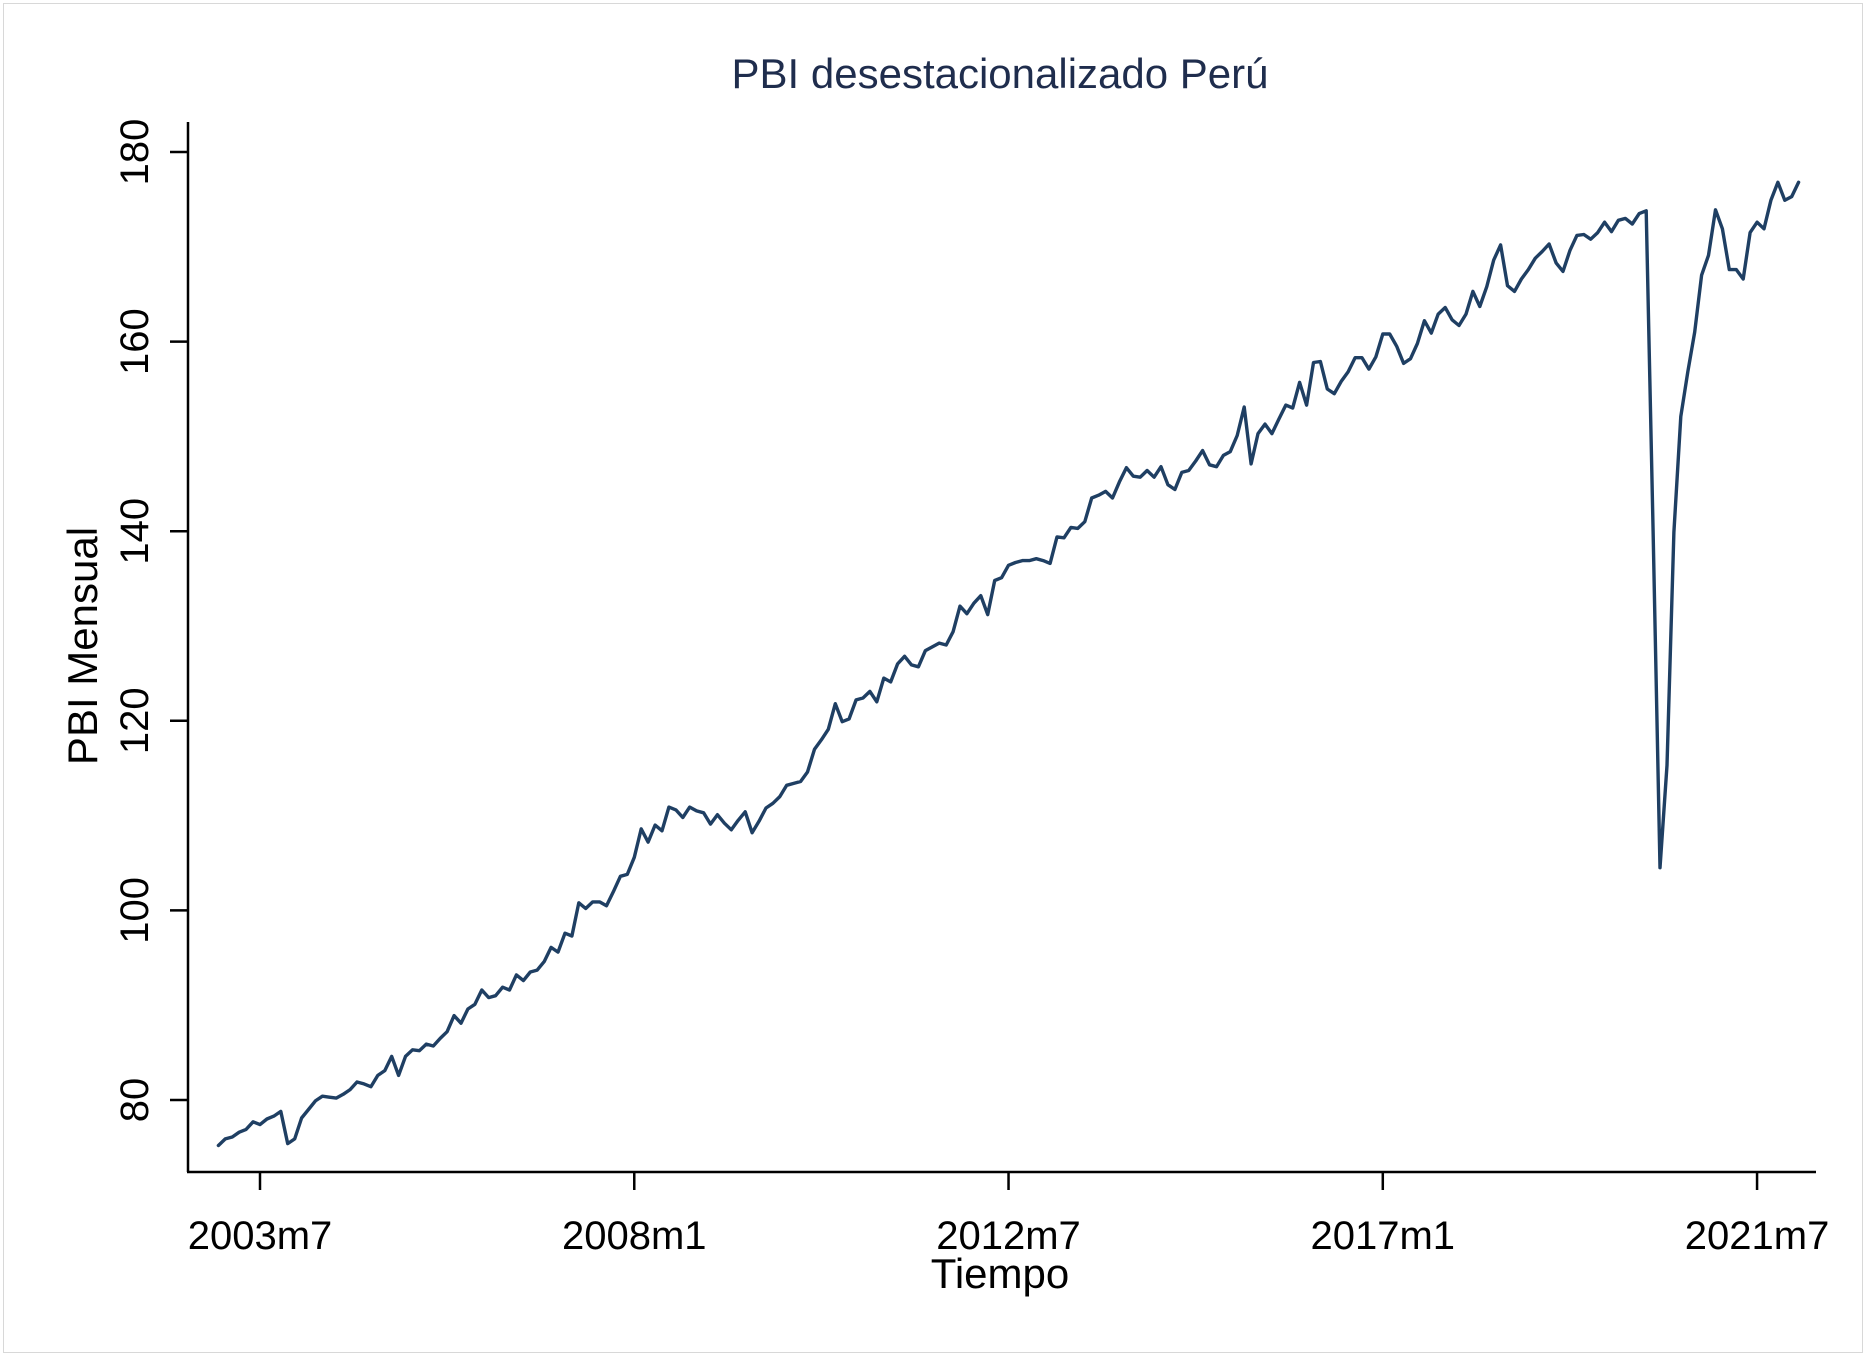  Describe the element at coordinates (260, 1236) in the screenshot. I see `x-tick-label: 2003m7` at that location.